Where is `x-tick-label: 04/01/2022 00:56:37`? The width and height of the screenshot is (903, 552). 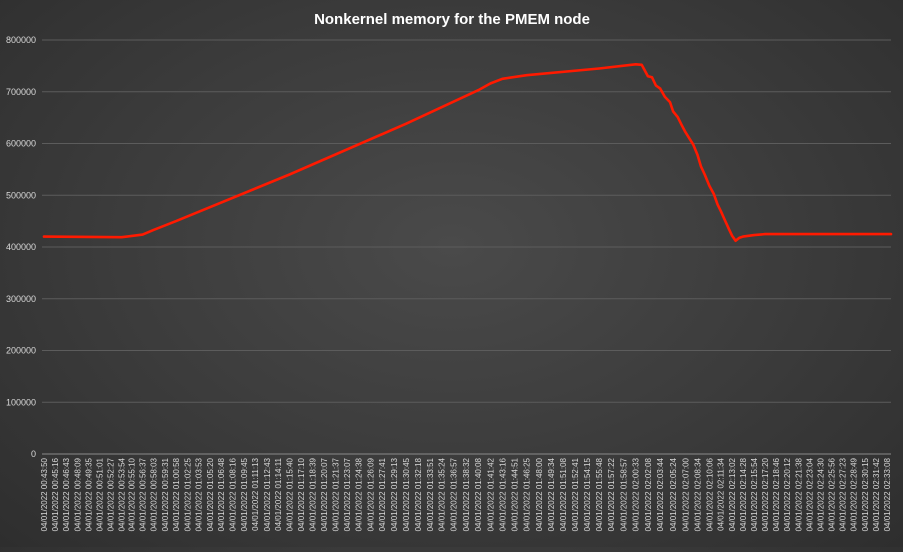 x-tick-label: 04/01/2022 00:56:37 is located at coordinates (143, 494).